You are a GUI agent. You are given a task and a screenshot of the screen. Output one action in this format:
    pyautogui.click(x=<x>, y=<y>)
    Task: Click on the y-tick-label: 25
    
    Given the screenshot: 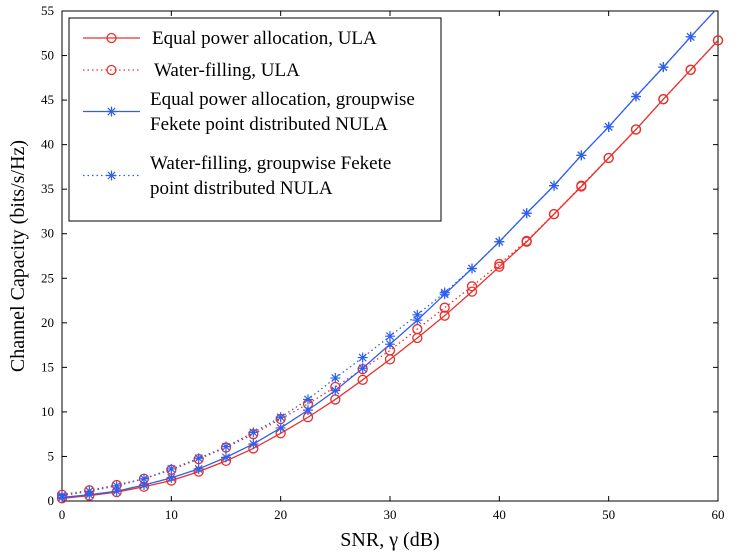 What is the action you would take?
    pyautogui.click(x=47, y=277)
    